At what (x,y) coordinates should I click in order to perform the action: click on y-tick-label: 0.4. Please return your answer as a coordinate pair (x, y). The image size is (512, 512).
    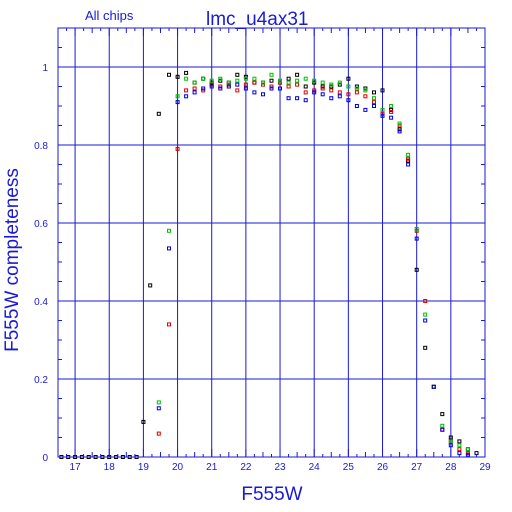
    Looking at the image, I should click on (41, 302).